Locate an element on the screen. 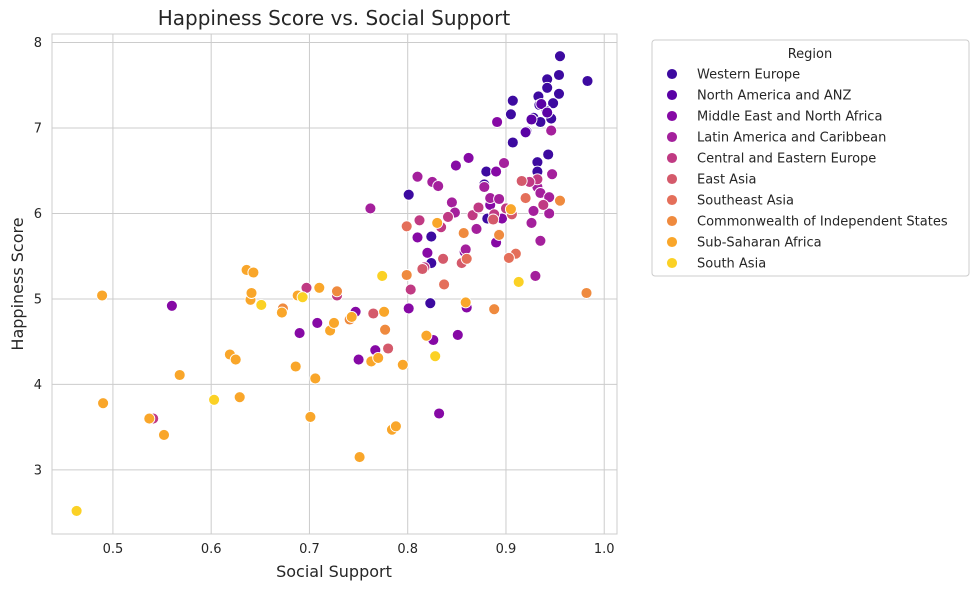  legend-label: Western Europe is located at coordinates (748, 75).